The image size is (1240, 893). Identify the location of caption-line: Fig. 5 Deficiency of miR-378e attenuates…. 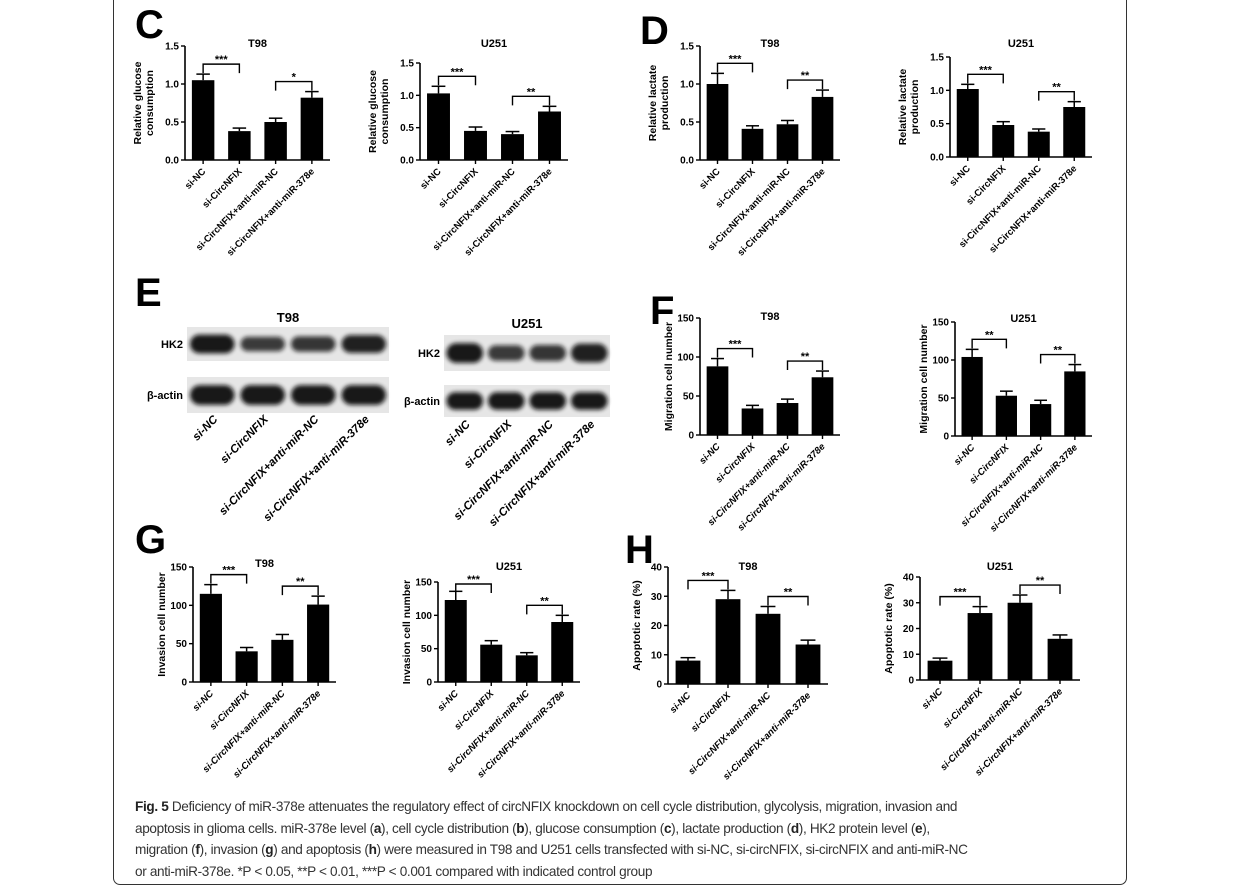
(630, 807).